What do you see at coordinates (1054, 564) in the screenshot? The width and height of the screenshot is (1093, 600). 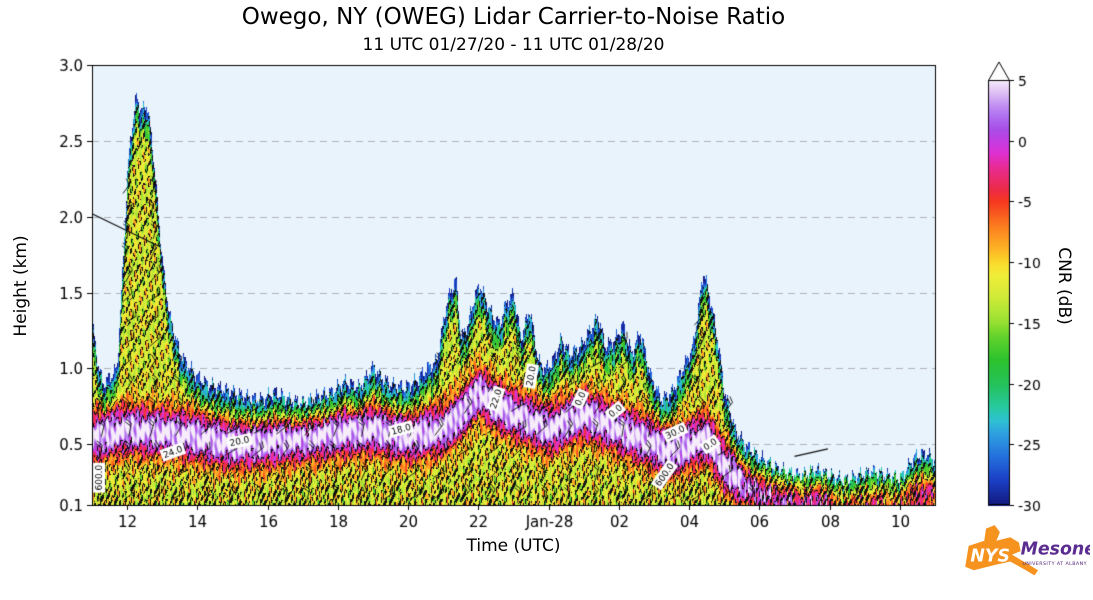 I see `logo-tagline-text: UNIVERSITY AT ALBANY` at bounding box center [1054, 564].